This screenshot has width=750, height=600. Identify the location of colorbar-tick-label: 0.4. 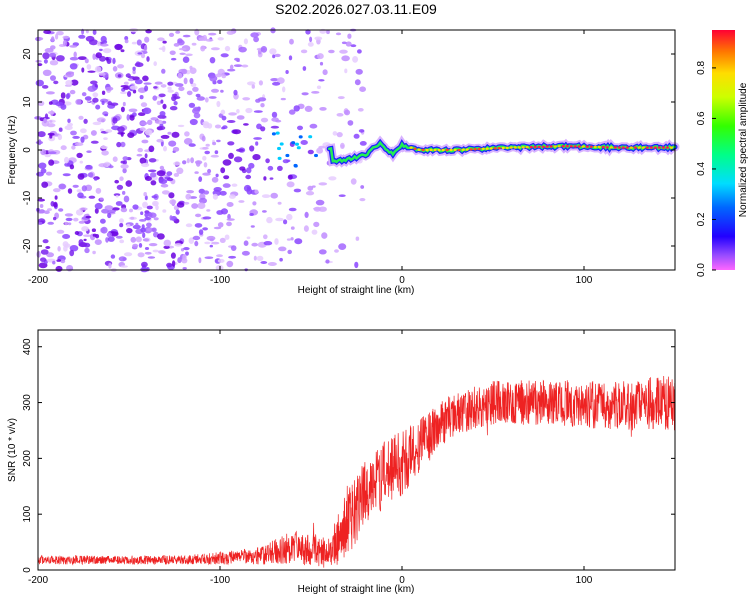
(701, 169).